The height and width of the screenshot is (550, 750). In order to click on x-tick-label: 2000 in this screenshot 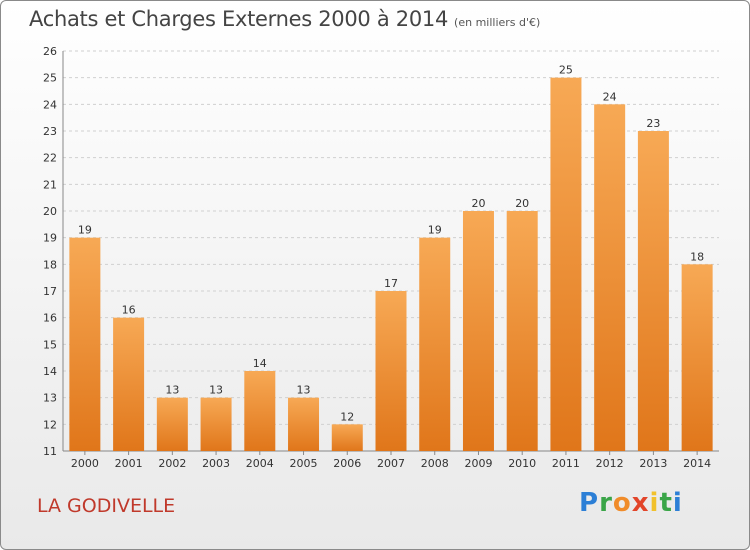, I will do `click(85, 463)`.